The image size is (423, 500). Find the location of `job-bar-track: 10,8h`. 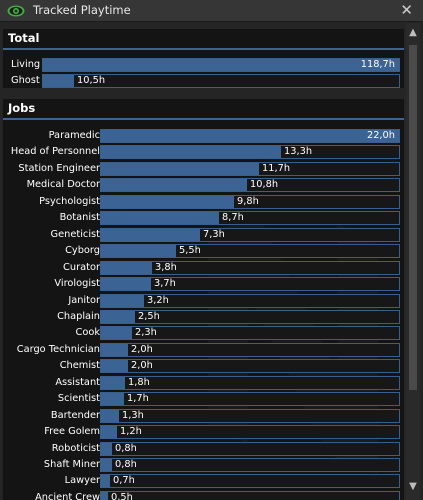

job-bar-track: 10,8h is located at coordinates (250, 185).